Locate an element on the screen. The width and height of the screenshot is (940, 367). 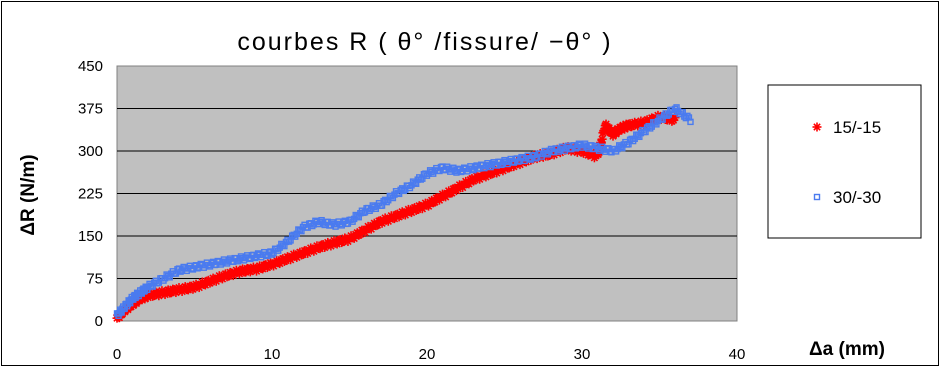
y-axis-label: ΔR (N/m) is located at coordinates (28, 194).